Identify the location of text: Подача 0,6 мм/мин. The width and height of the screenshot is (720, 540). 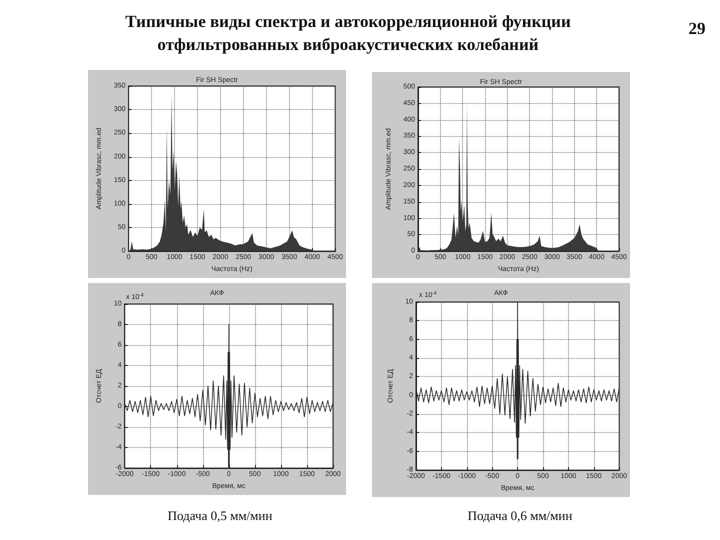
(520, 516).